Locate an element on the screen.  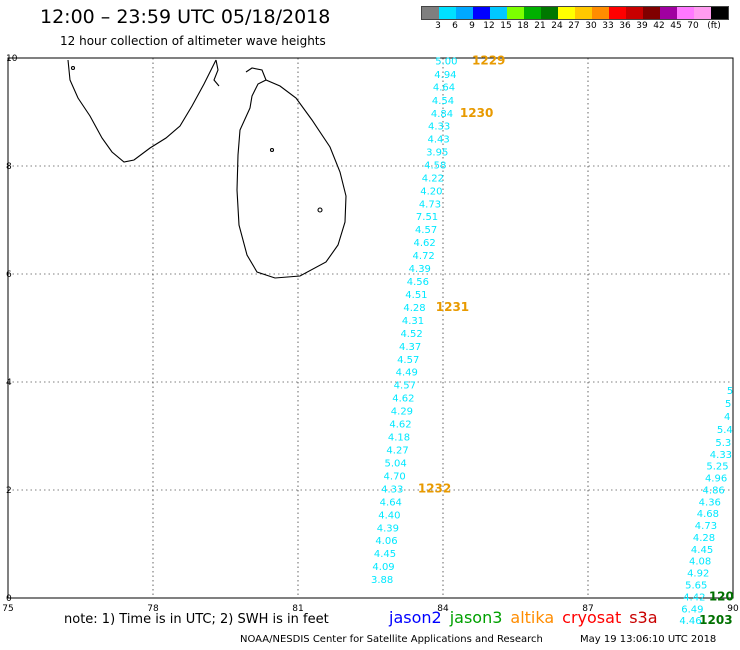
swh-value: 3.95 is located at coordinates (437, 152).